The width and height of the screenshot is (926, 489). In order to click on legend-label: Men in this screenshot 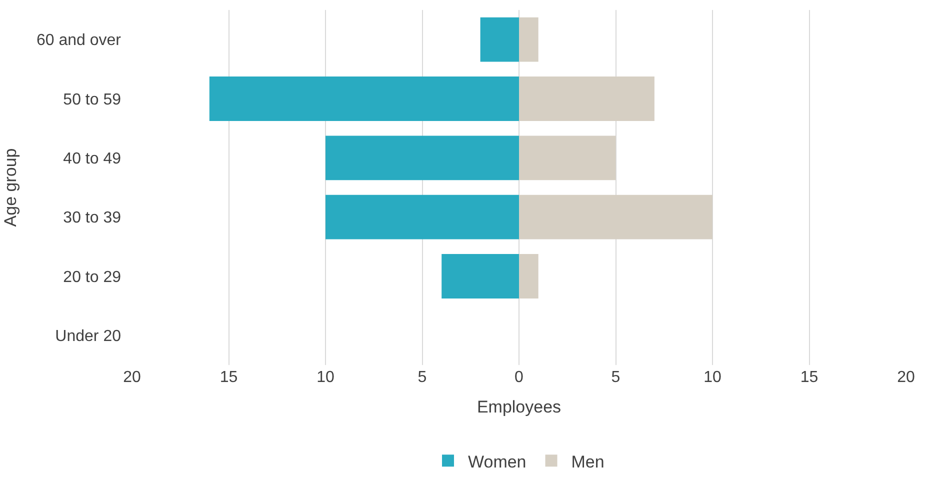, I will do `click(587, 462)`.